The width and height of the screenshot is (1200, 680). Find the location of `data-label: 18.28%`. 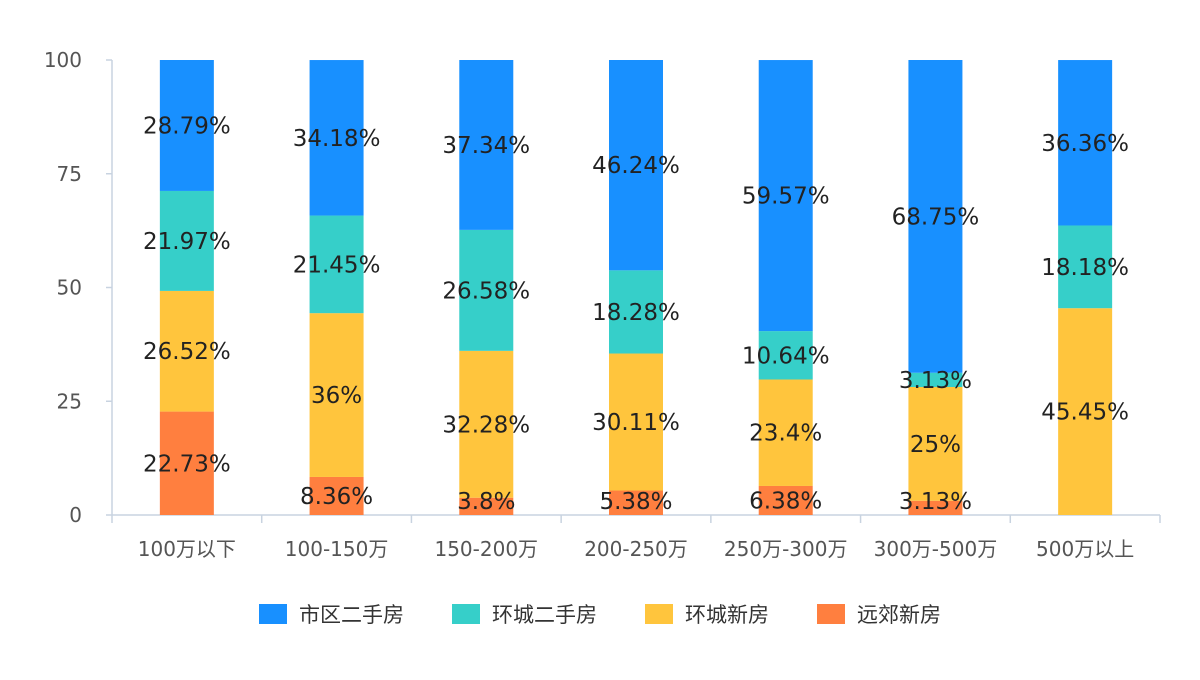

data-label: 18.28% is located at coordinates (636, 313).